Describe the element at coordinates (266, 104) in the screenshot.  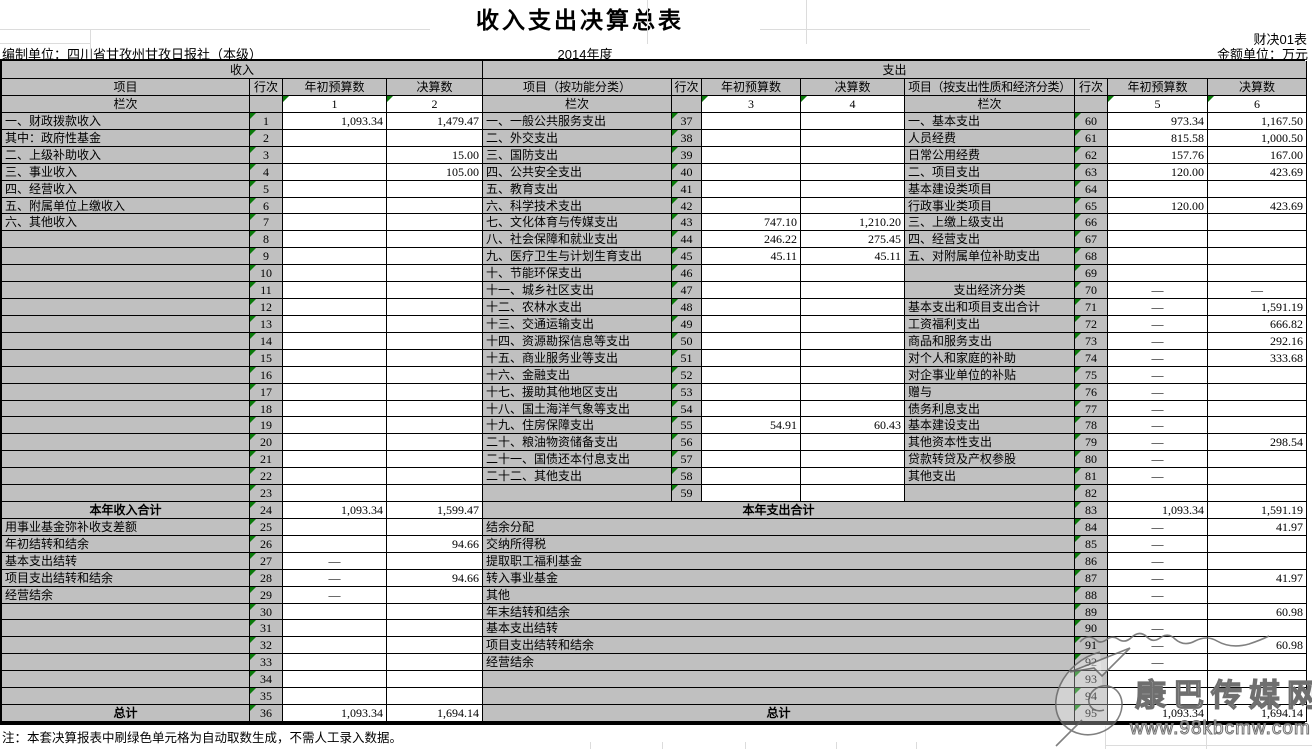
I see `lanci-header` at that location.